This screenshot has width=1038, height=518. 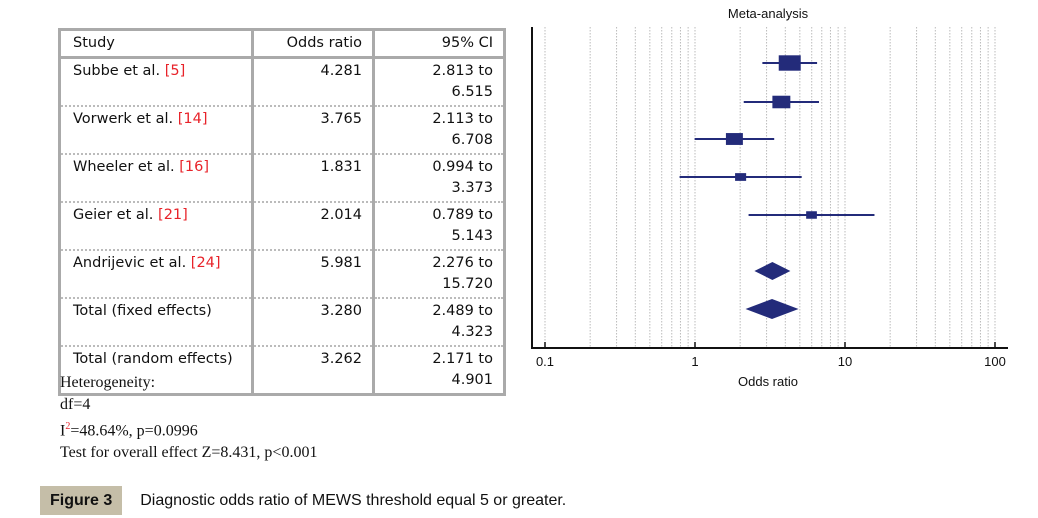 I want to click on odds-ratio-cell: 5.981, so click(x=313, y=274).